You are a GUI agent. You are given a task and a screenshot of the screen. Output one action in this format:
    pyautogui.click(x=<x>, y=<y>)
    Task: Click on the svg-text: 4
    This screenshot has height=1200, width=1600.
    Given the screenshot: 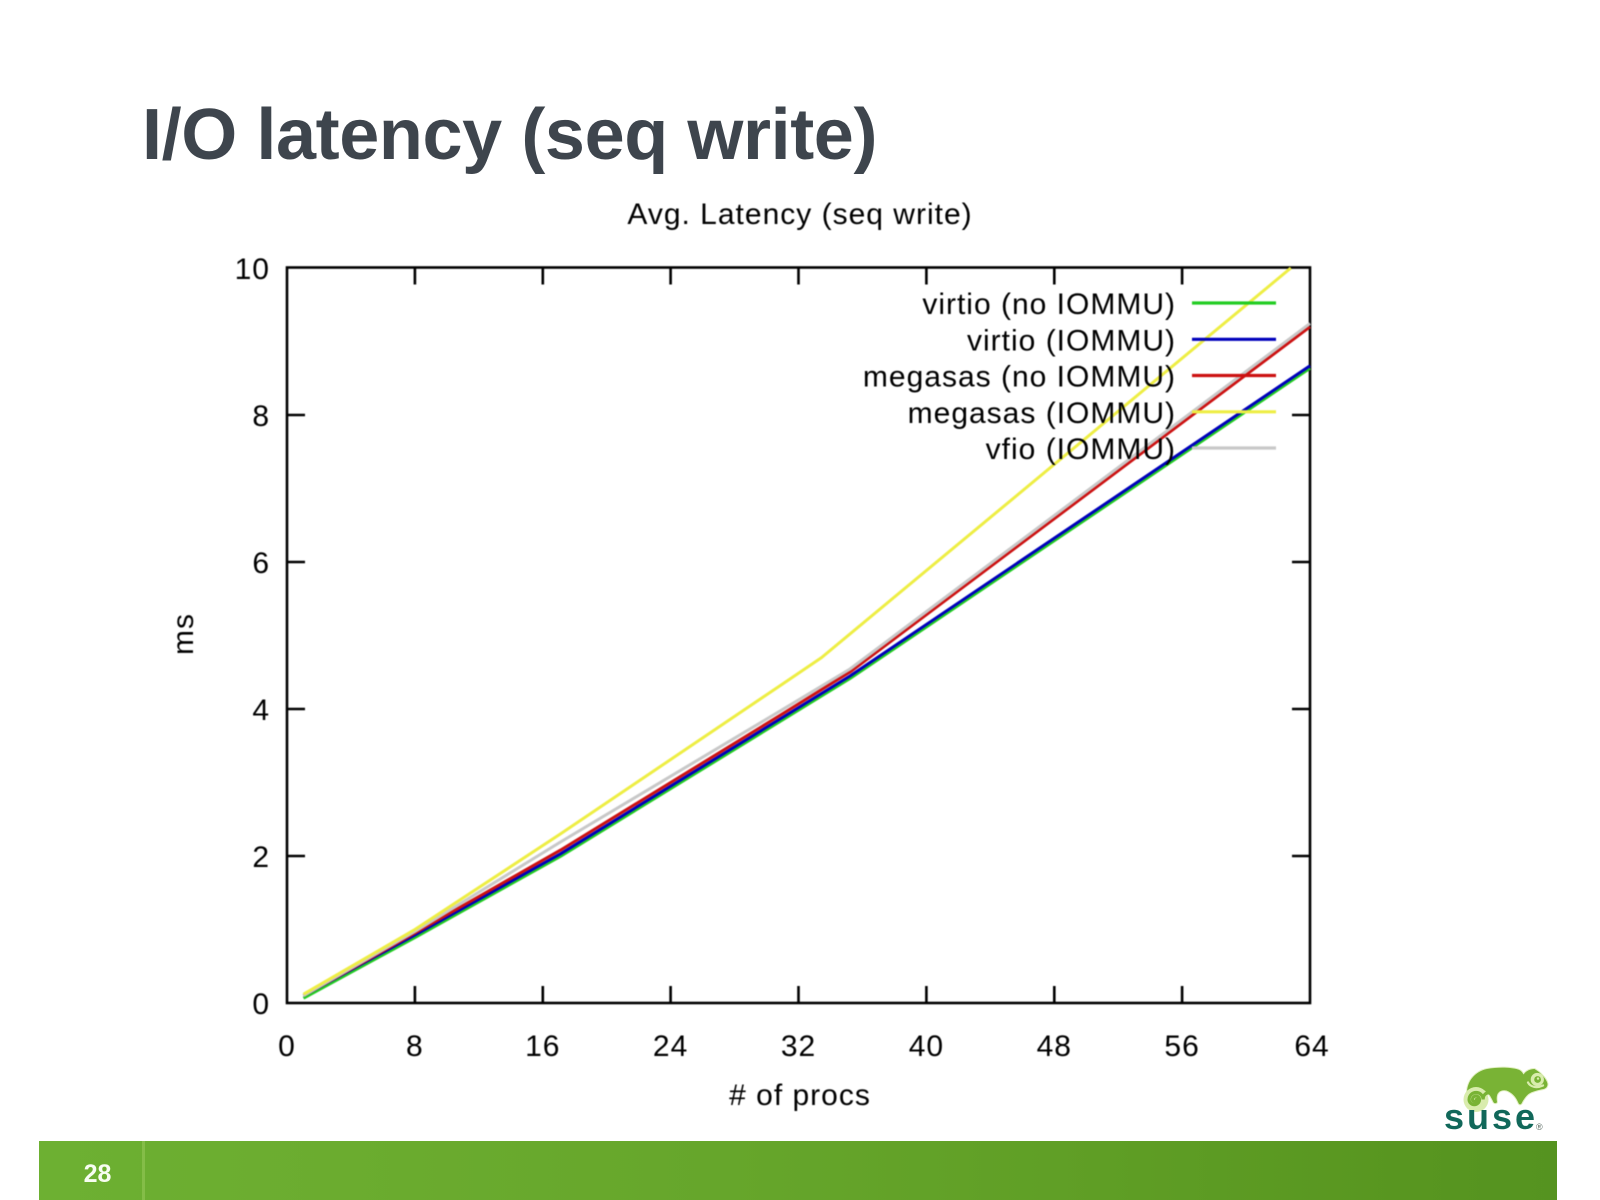 What is the action you would take?
    pyautogui.click(x=261, y=710)
    